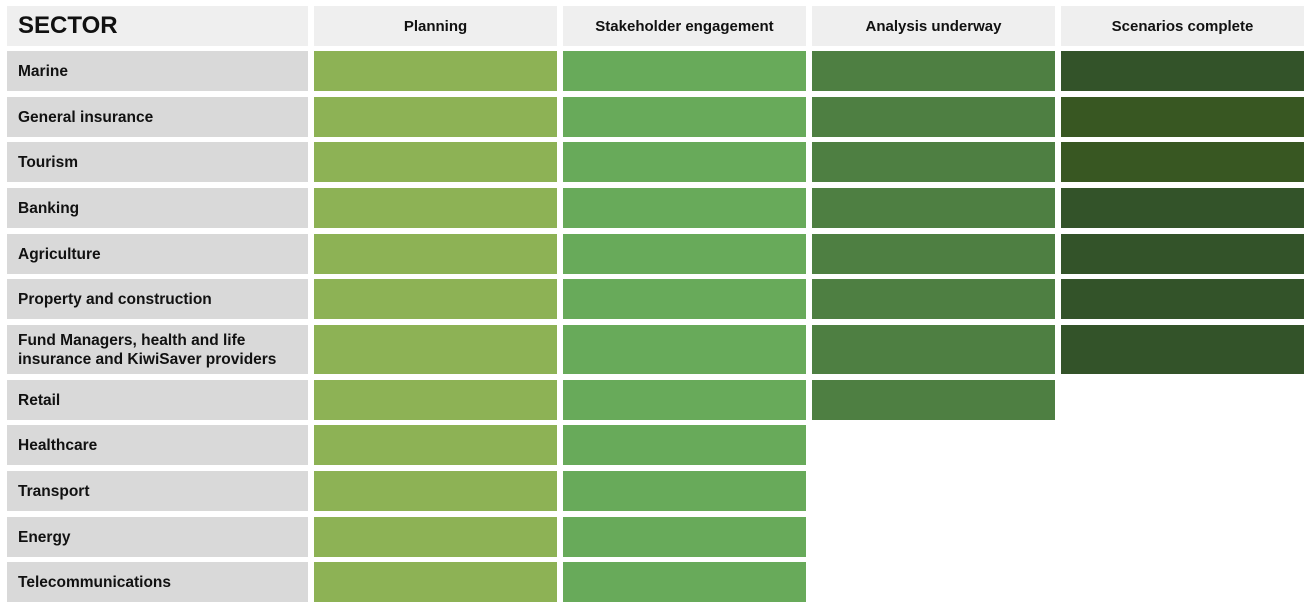  I want to click on sector-label: Healthcare, so click(157, 445).